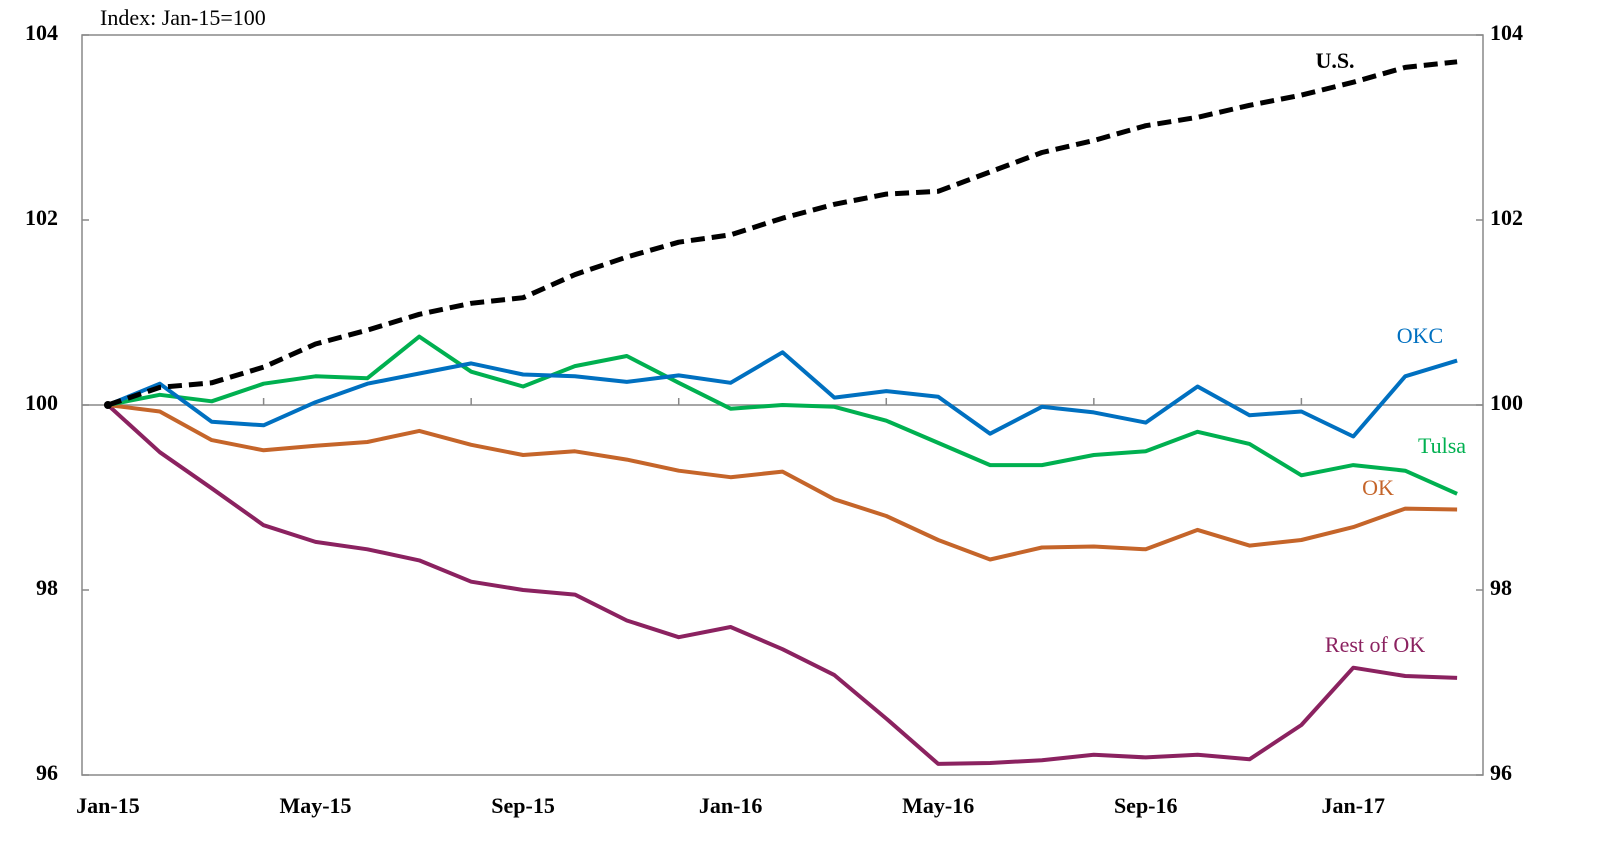  Describe the element at coordinates (782, 394) in the screenshot. I see `series-line` at that location.